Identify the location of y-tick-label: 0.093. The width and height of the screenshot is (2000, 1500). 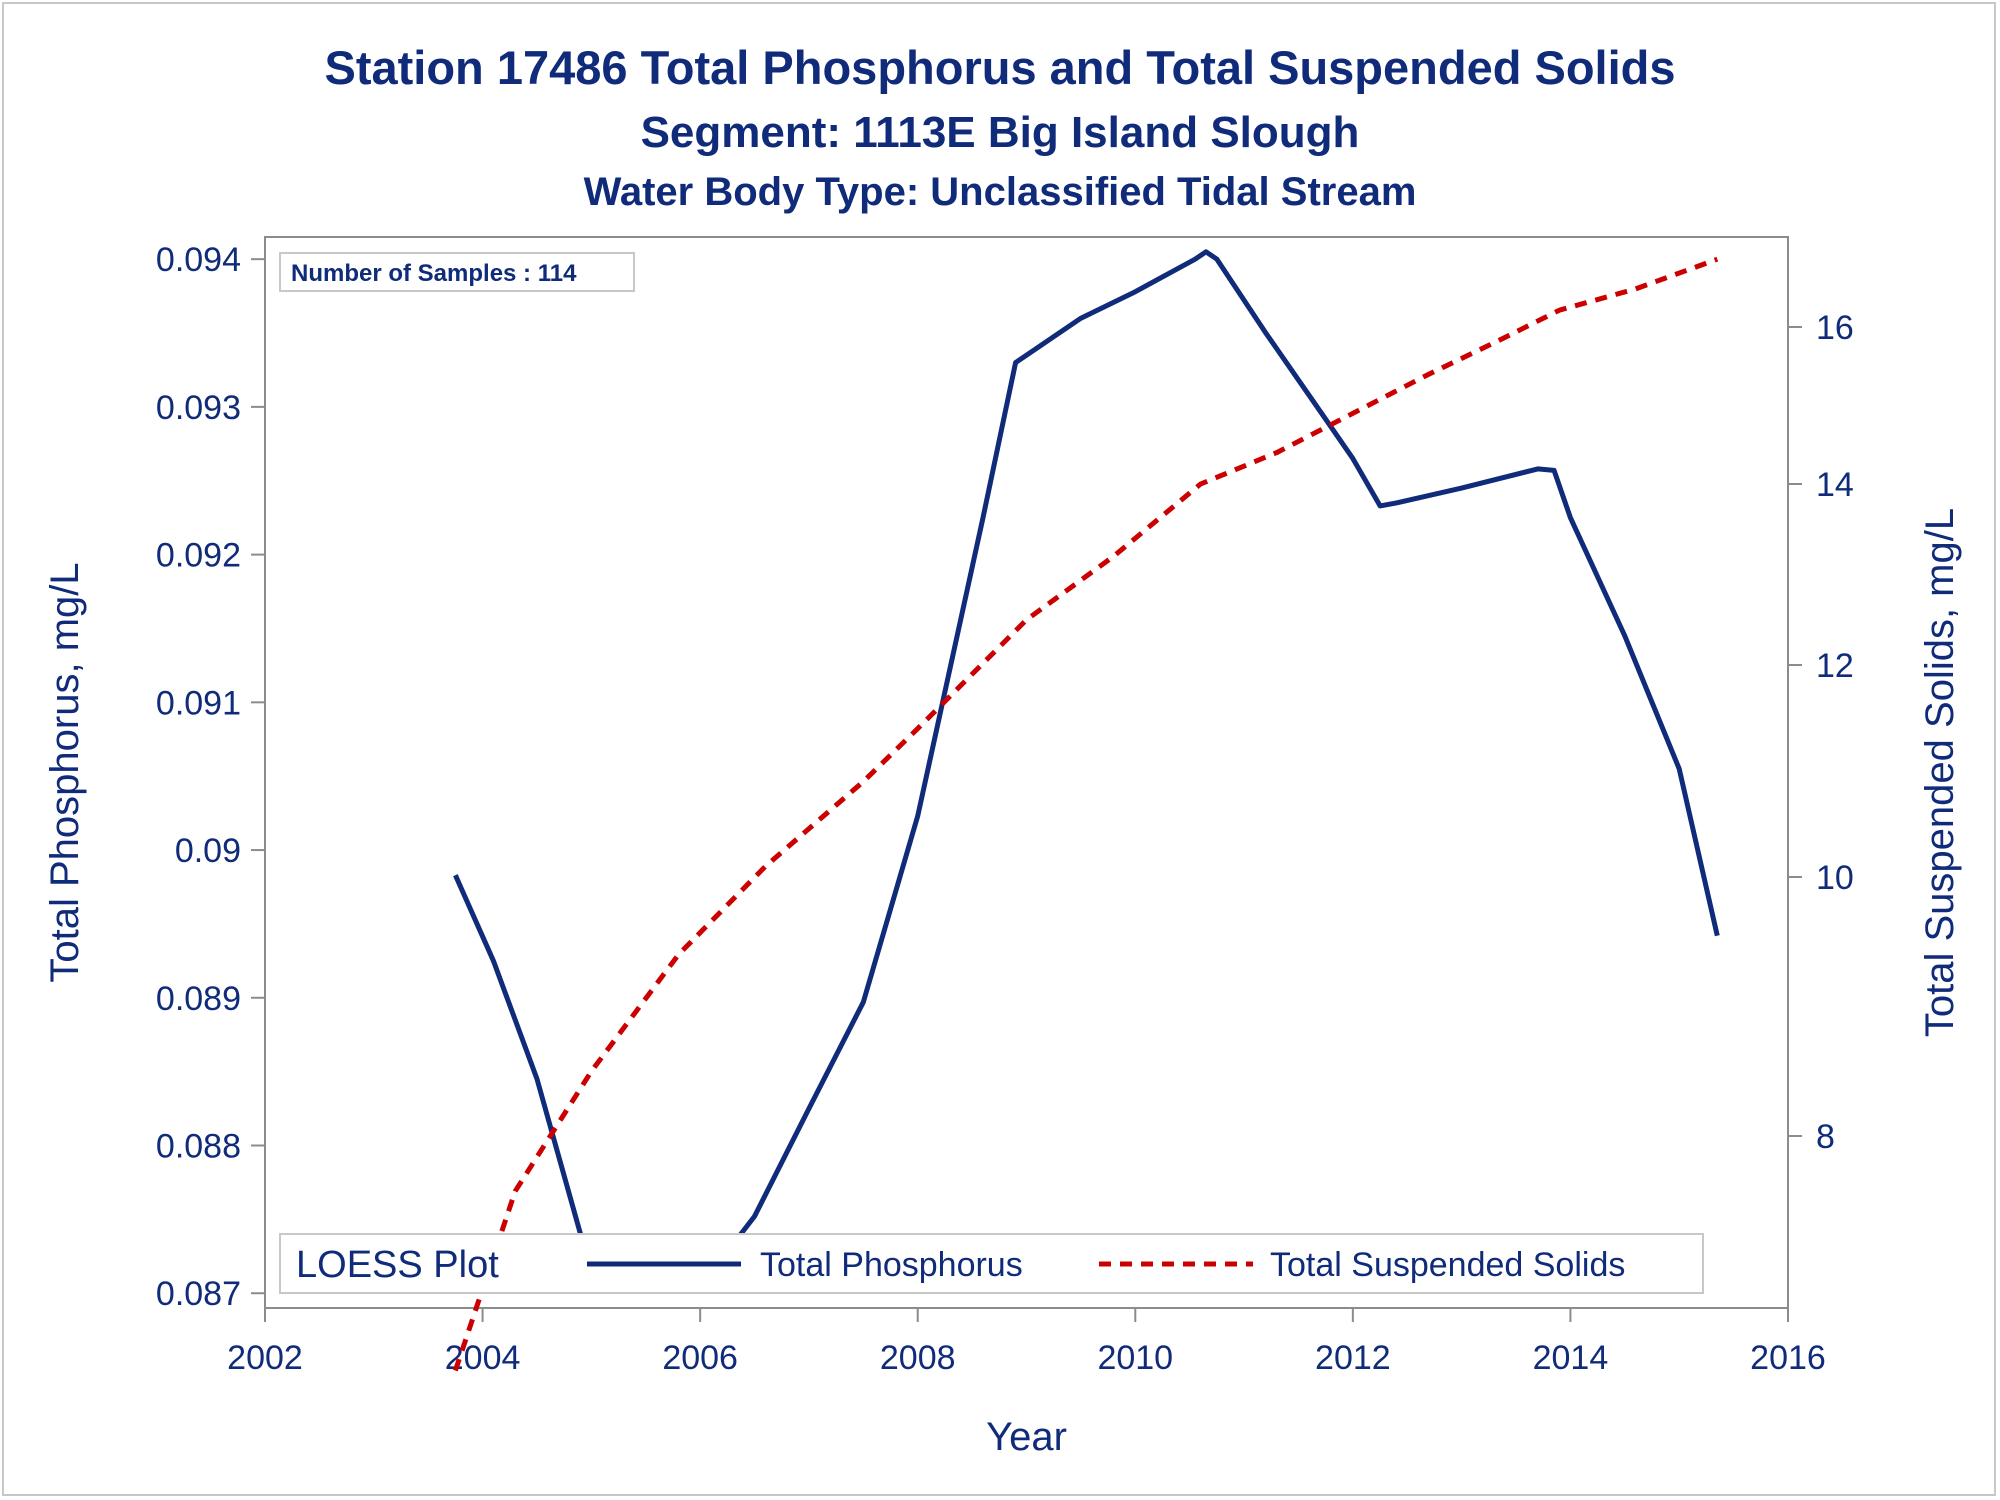
(198, 408).